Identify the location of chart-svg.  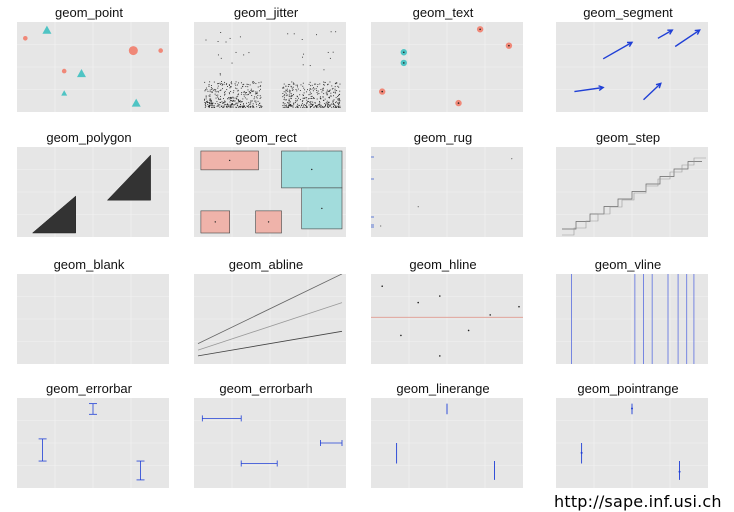
(270, 319).